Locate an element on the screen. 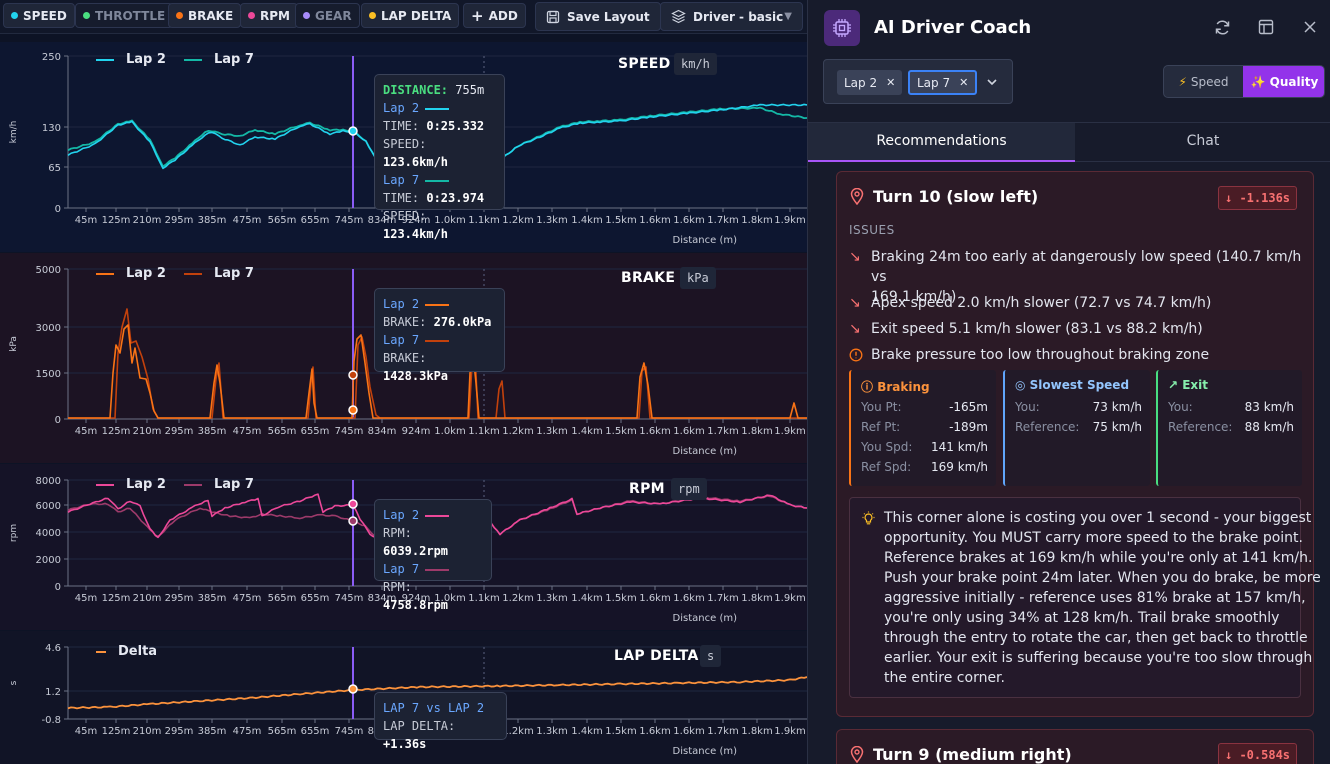 The height and width of the screenshot is (764, 1330). y-tick-label: 4000 is located at coordinates (48, 533).